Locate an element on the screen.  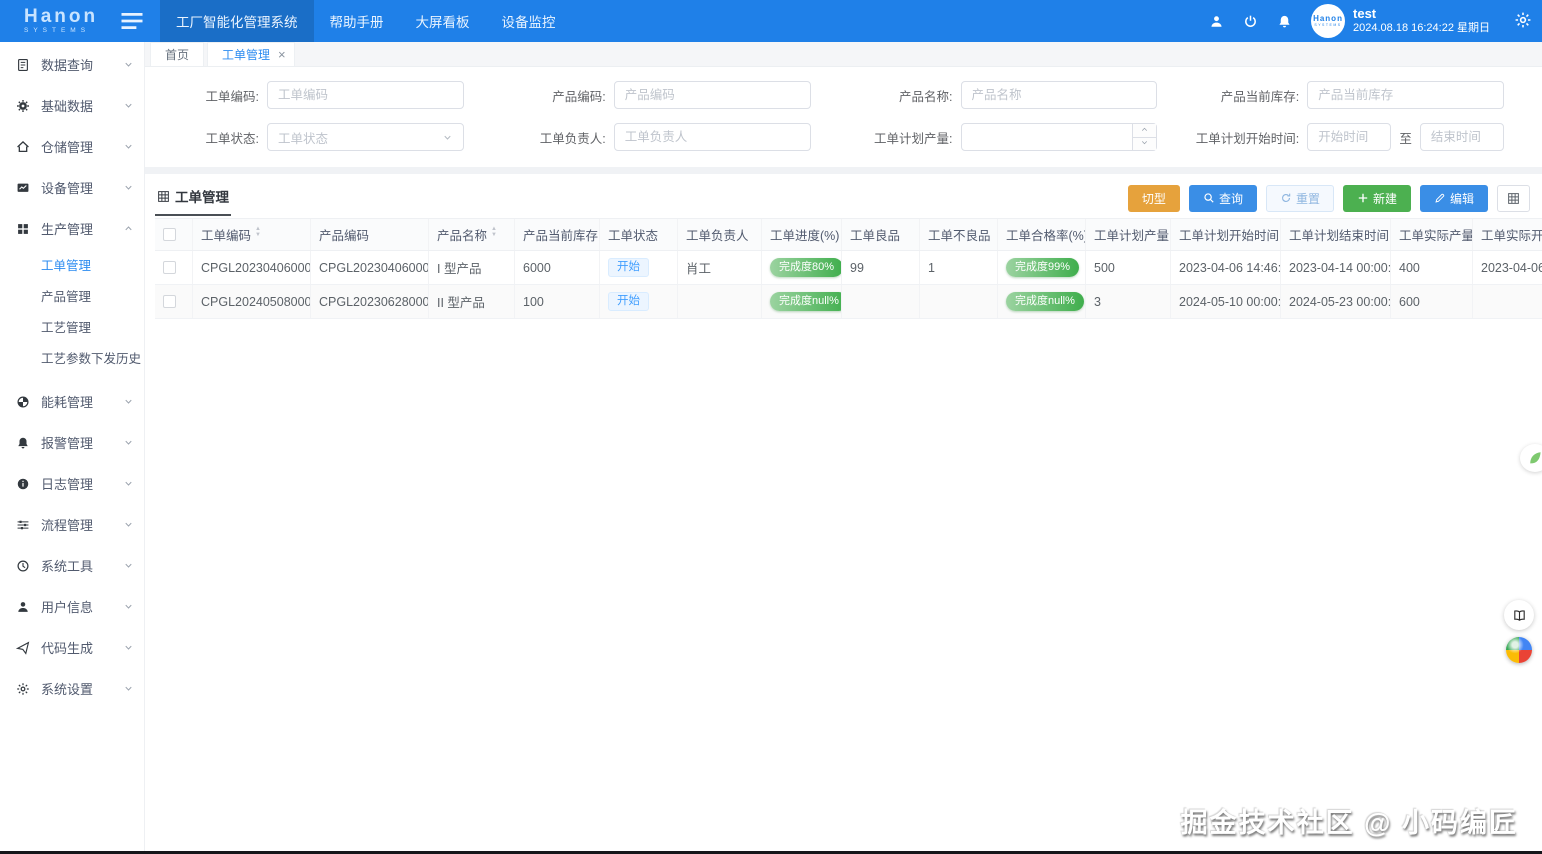
column-header-checkbox is located at coordinates (174, 234).